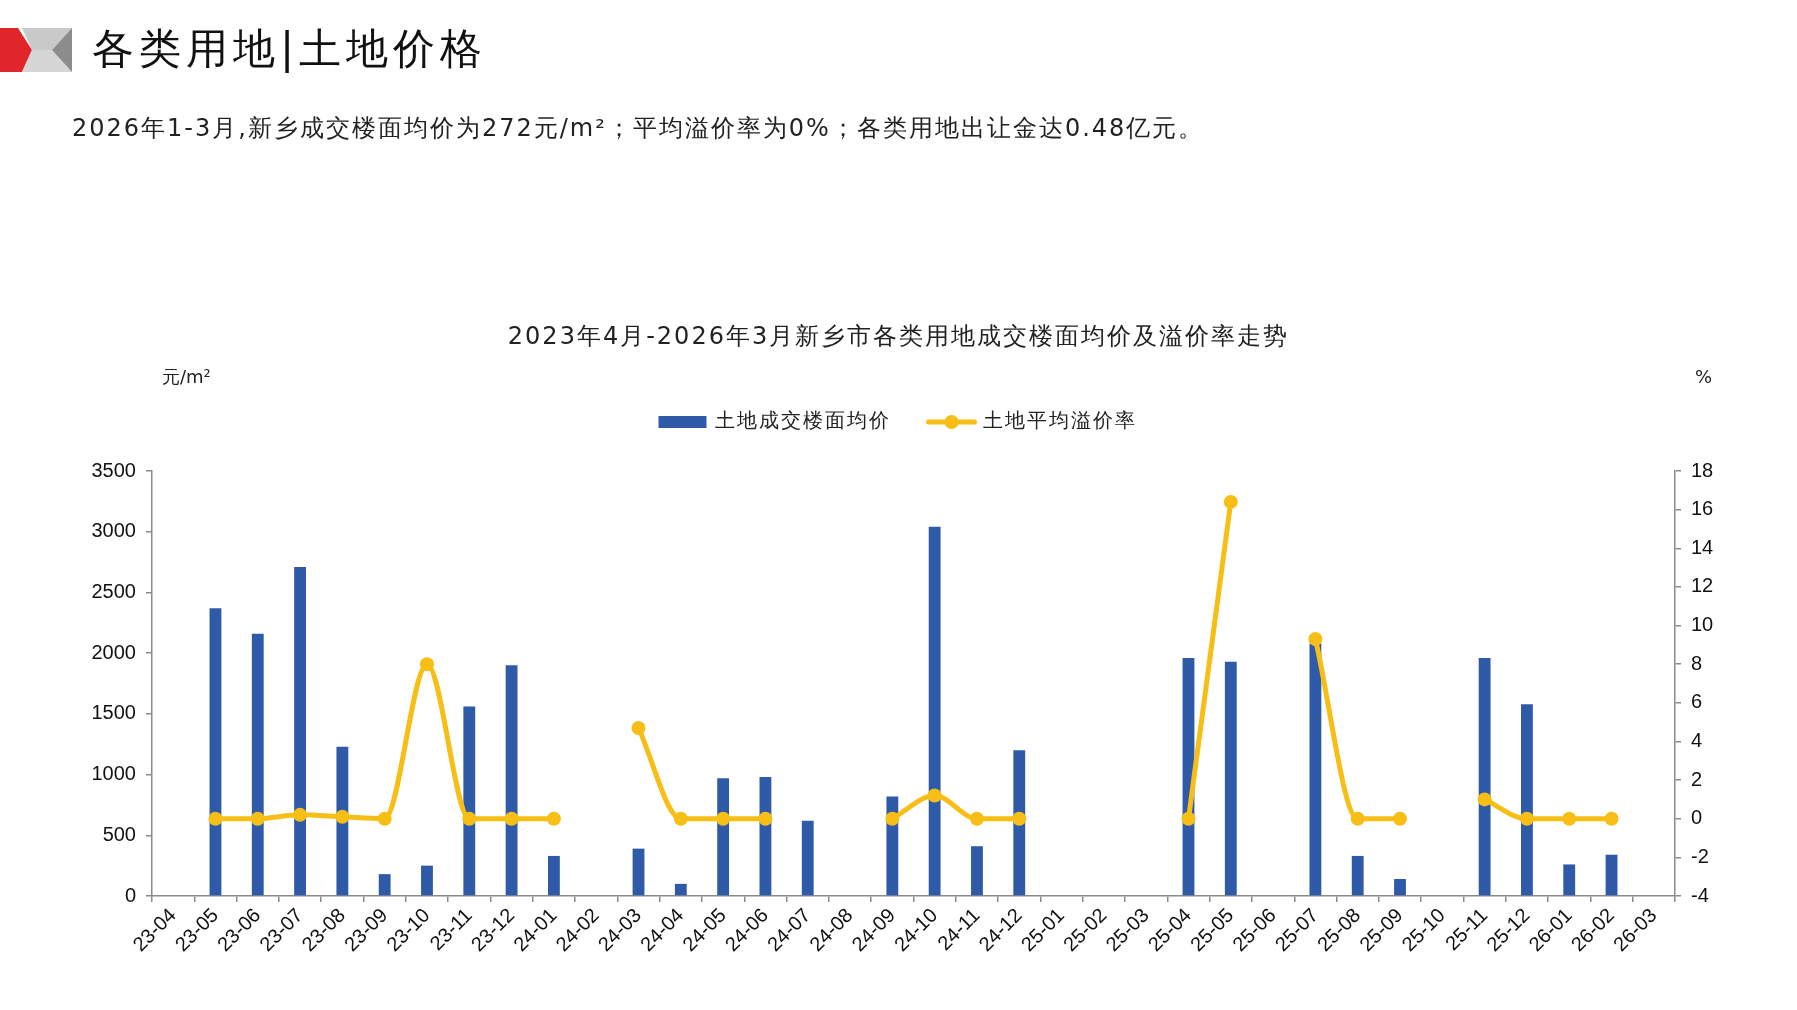 The width and height of the screenshot is (1797, 1010). I want to click on y2-tick-label: 4, so click(1697, 739).